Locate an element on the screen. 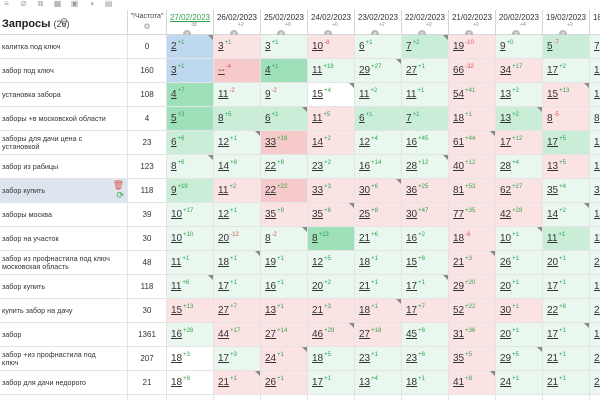 Image resolution: width=600 pixels, height=400 pixels. position-cell: 22+1 is located at coordinates (594, 311).